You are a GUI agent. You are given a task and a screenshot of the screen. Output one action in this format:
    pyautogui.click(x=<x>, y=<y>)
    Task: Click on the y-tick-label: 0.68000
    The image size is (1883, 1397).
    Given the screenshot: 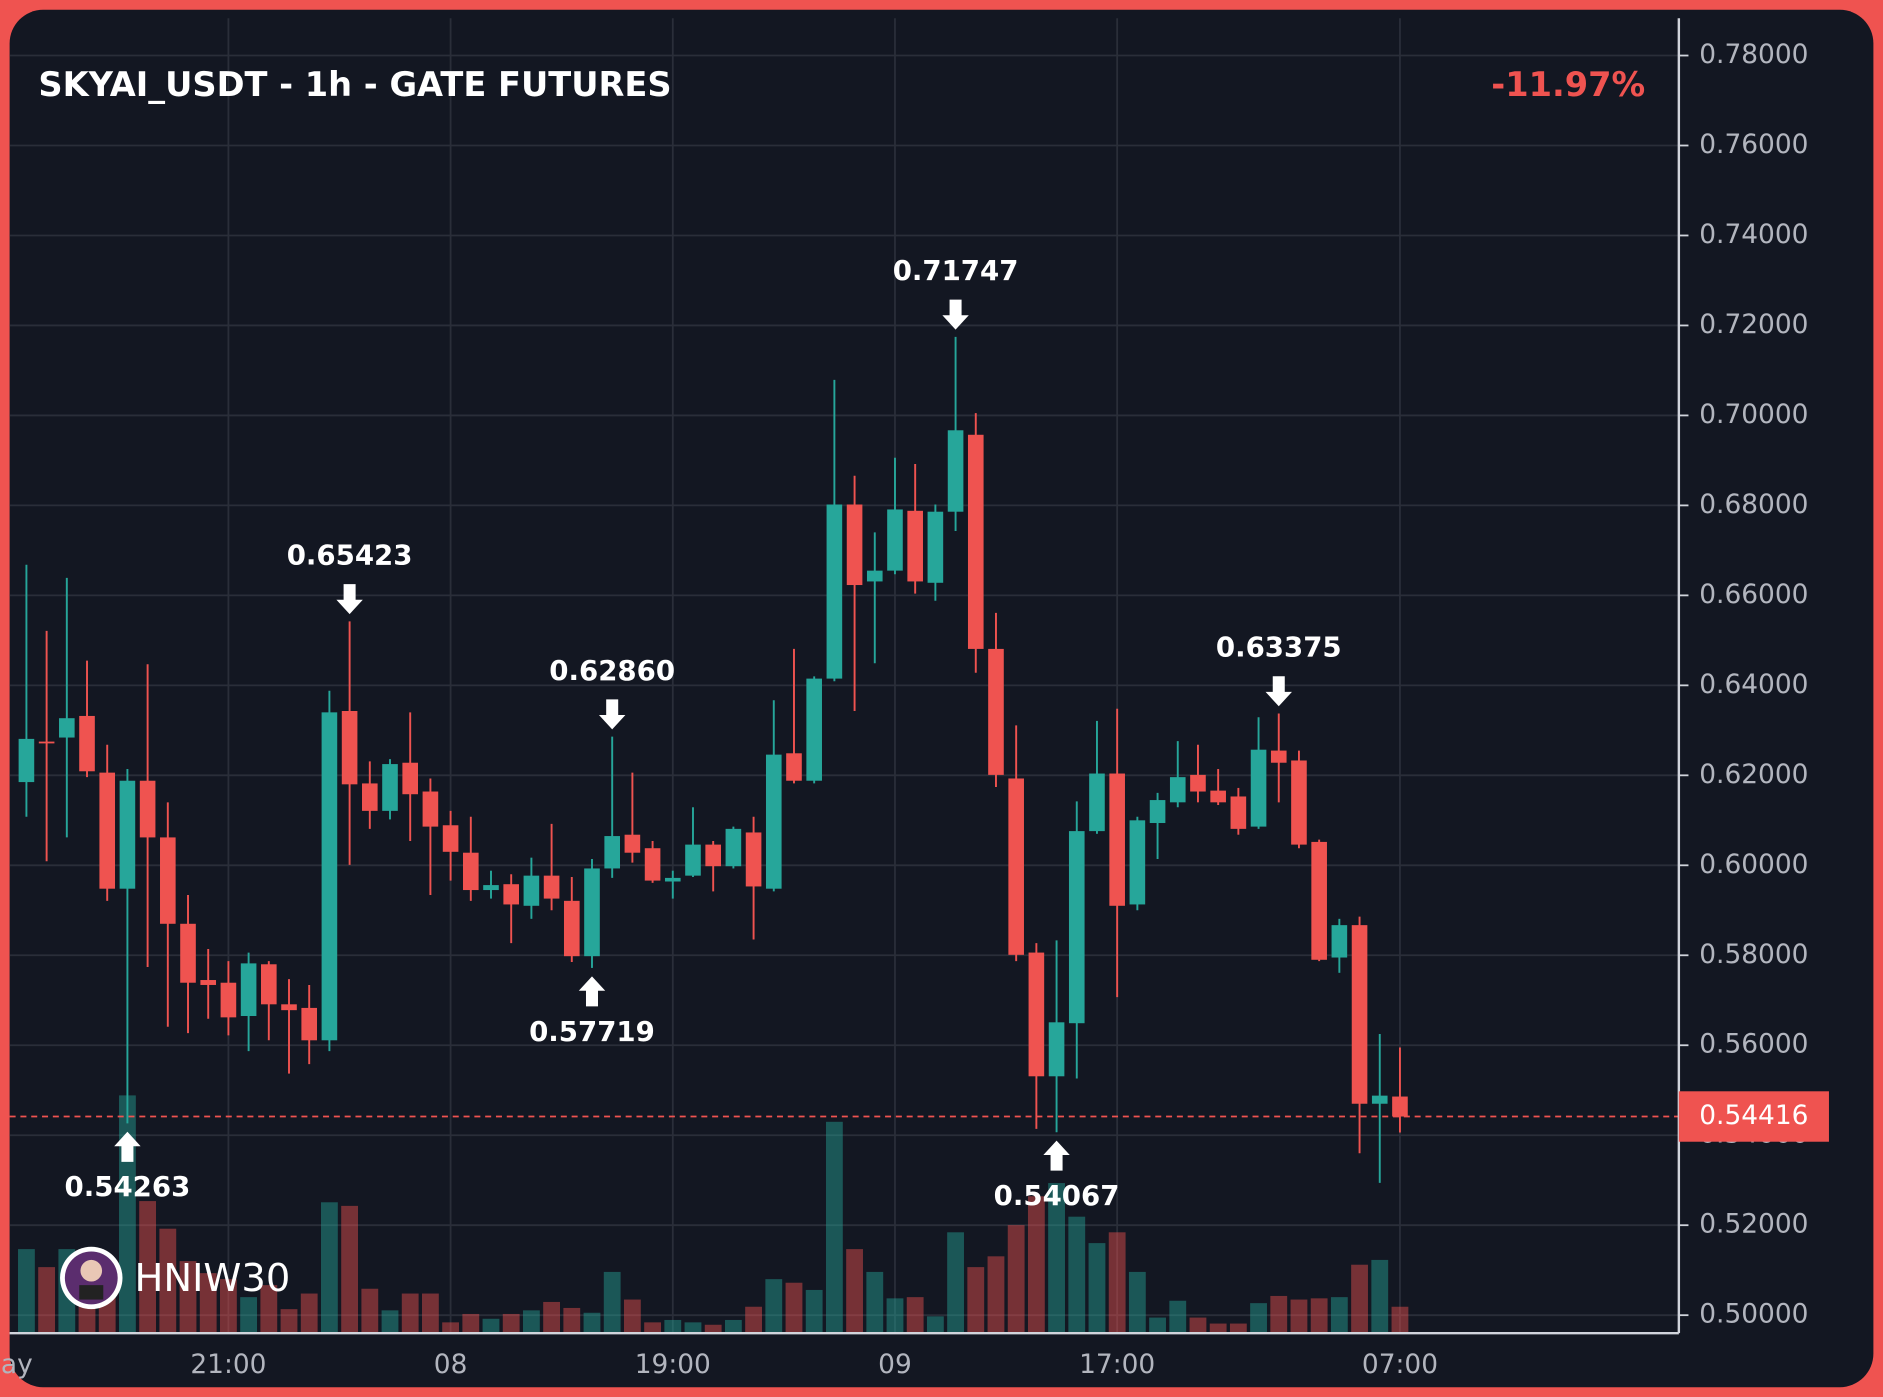 What is the action you would take?
    pyautogui.click(x=1753, y=504)
    